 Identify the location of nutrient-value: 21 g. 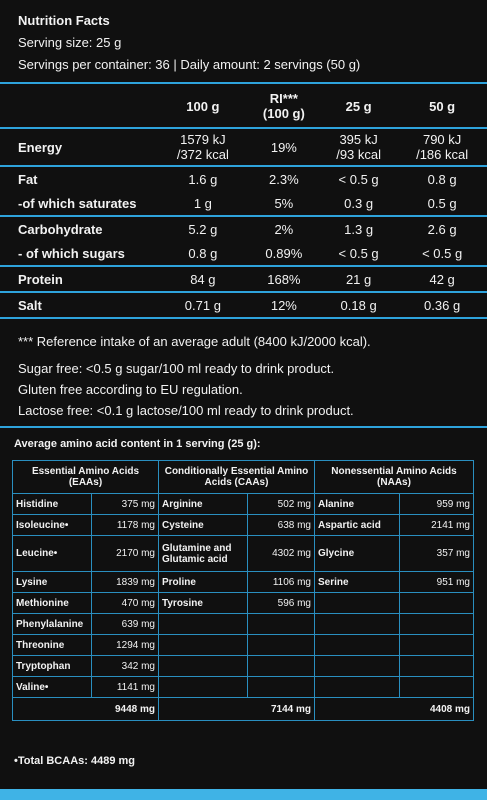
(358, 279).